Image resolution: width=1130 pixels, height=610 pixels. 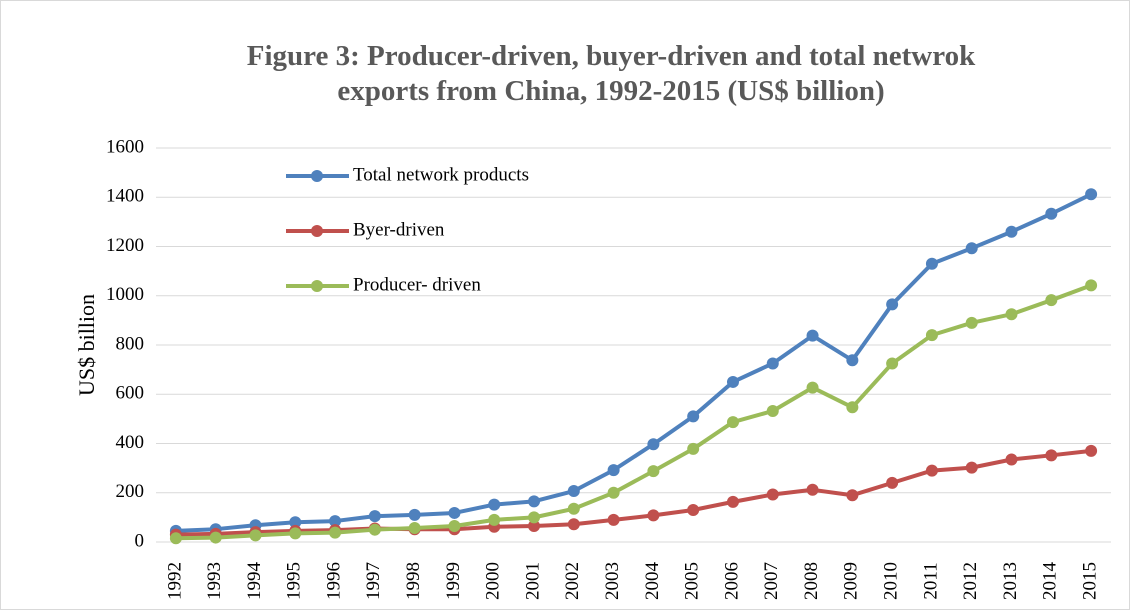 What do you see at coordinates (633, 492) in the screenshot?
I see `series-line` at bounding box center [633, 492].